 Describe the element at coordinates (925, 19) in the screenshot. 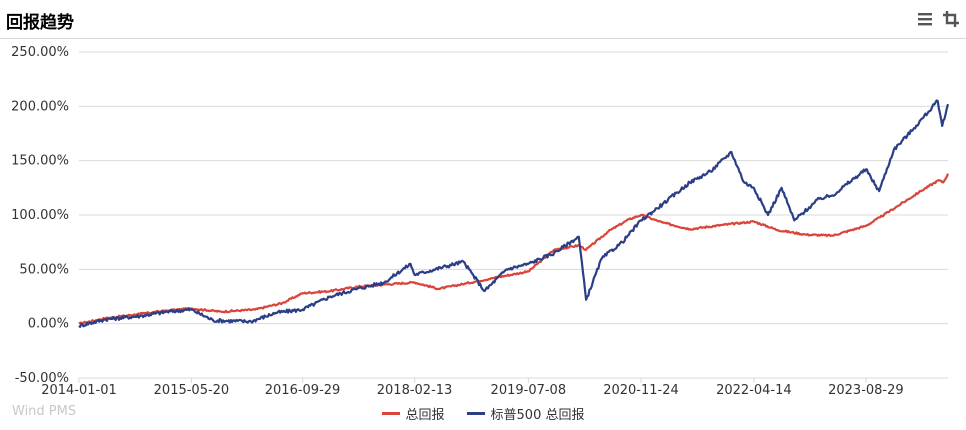

I see `menu-icon` at that location.